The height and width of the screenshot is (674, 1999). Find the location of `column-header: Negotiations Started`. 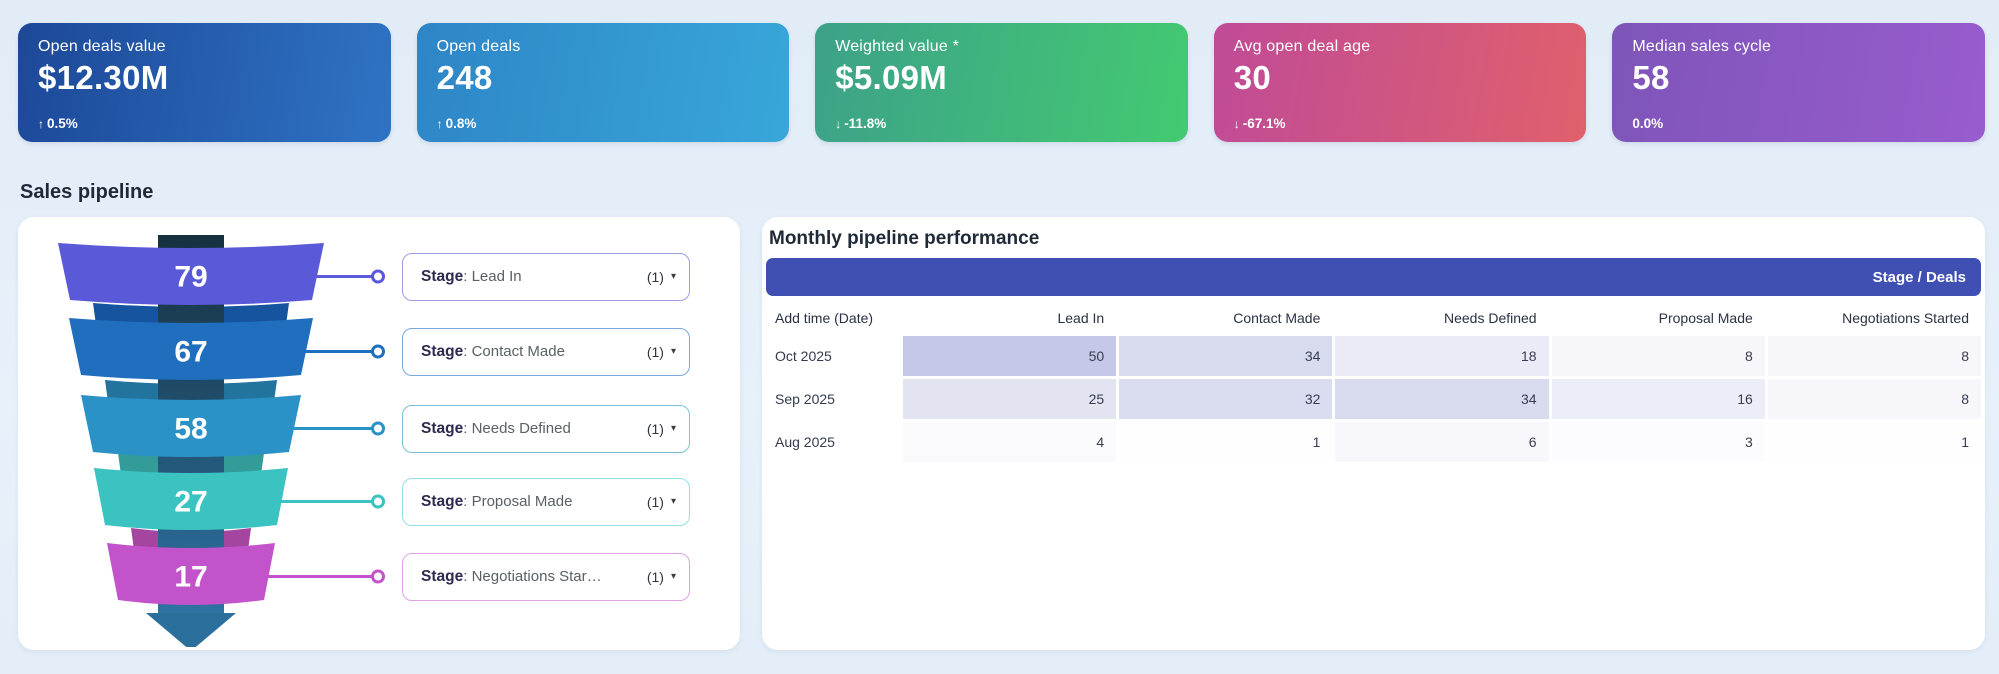

column-header: Negotiations Started is located at coordinates (1905, 318).